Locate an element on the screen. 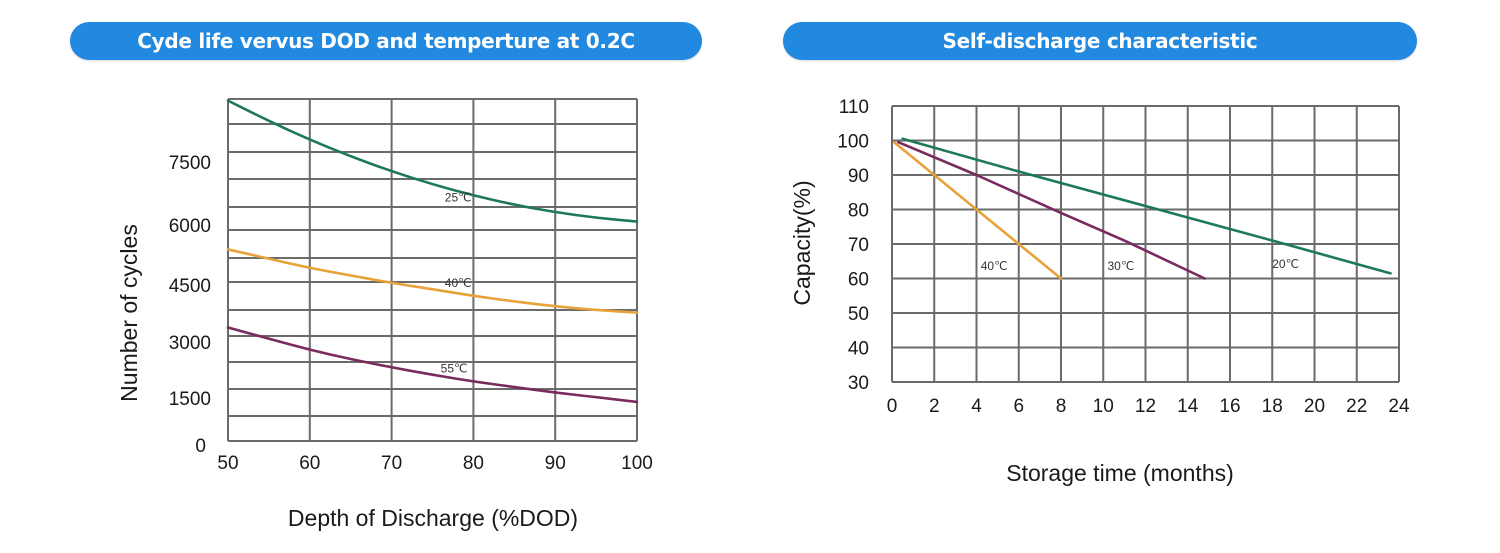  y-tick-label: 4500 is located at coordinates (190, 286).